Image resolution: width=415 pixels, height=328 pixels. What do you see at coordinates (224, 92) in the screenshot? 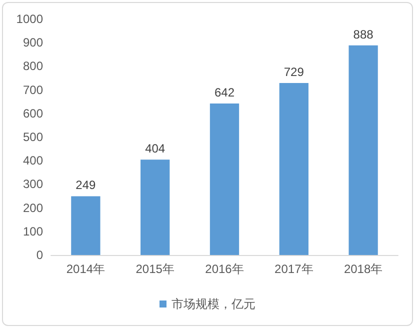
I see `data-label: 642` at bounding box center [224, 92].